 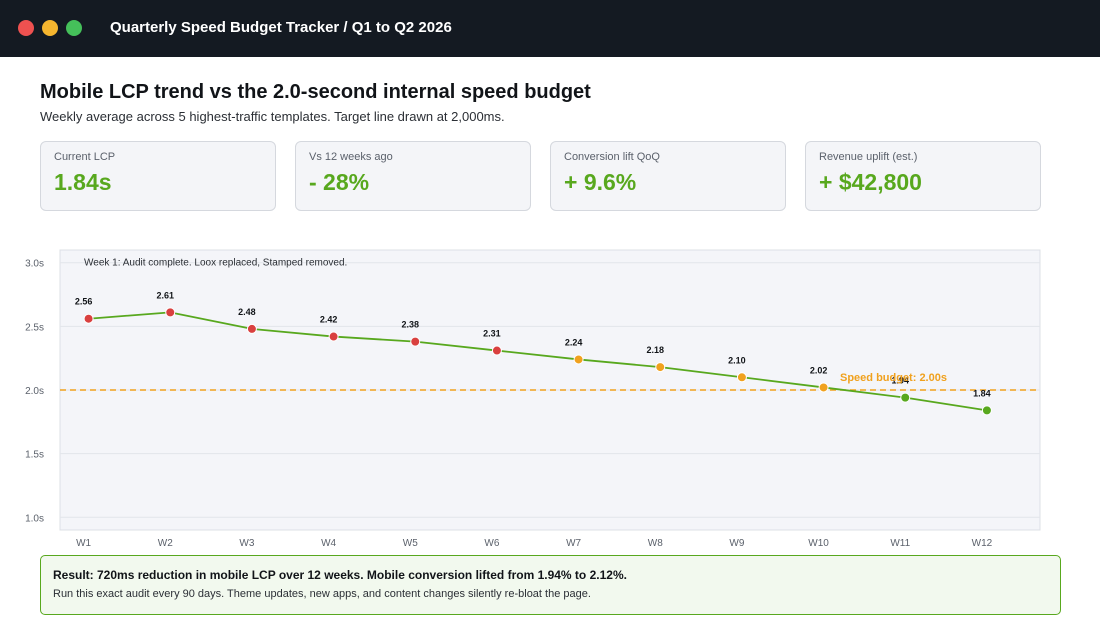 What do you see at coordinates (737, 360) in the screenshot?
I see `data-label: 2.10` at bounding box center [737, 360].